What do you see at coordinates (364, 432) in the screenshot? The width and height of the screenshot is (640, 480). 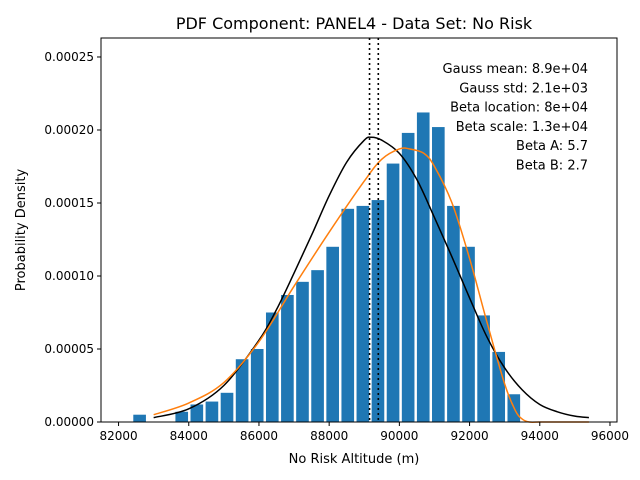 I see `x-axis-ticks: 82000 84000 86000 88000 90000 92000 94000 96000` at bounding box center [364, 432].